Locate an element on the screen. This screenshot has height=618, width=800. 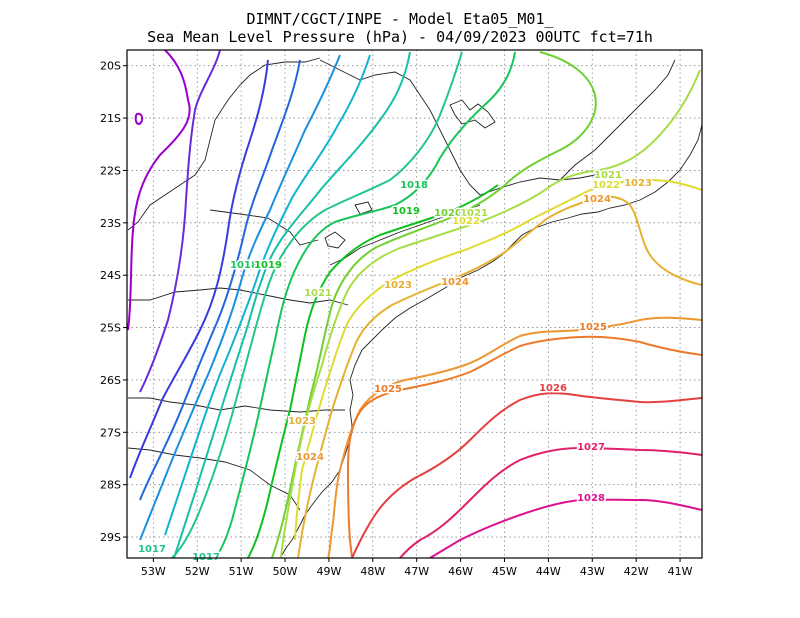
isobar-label: 1020 is located at coordinates (448, 213).